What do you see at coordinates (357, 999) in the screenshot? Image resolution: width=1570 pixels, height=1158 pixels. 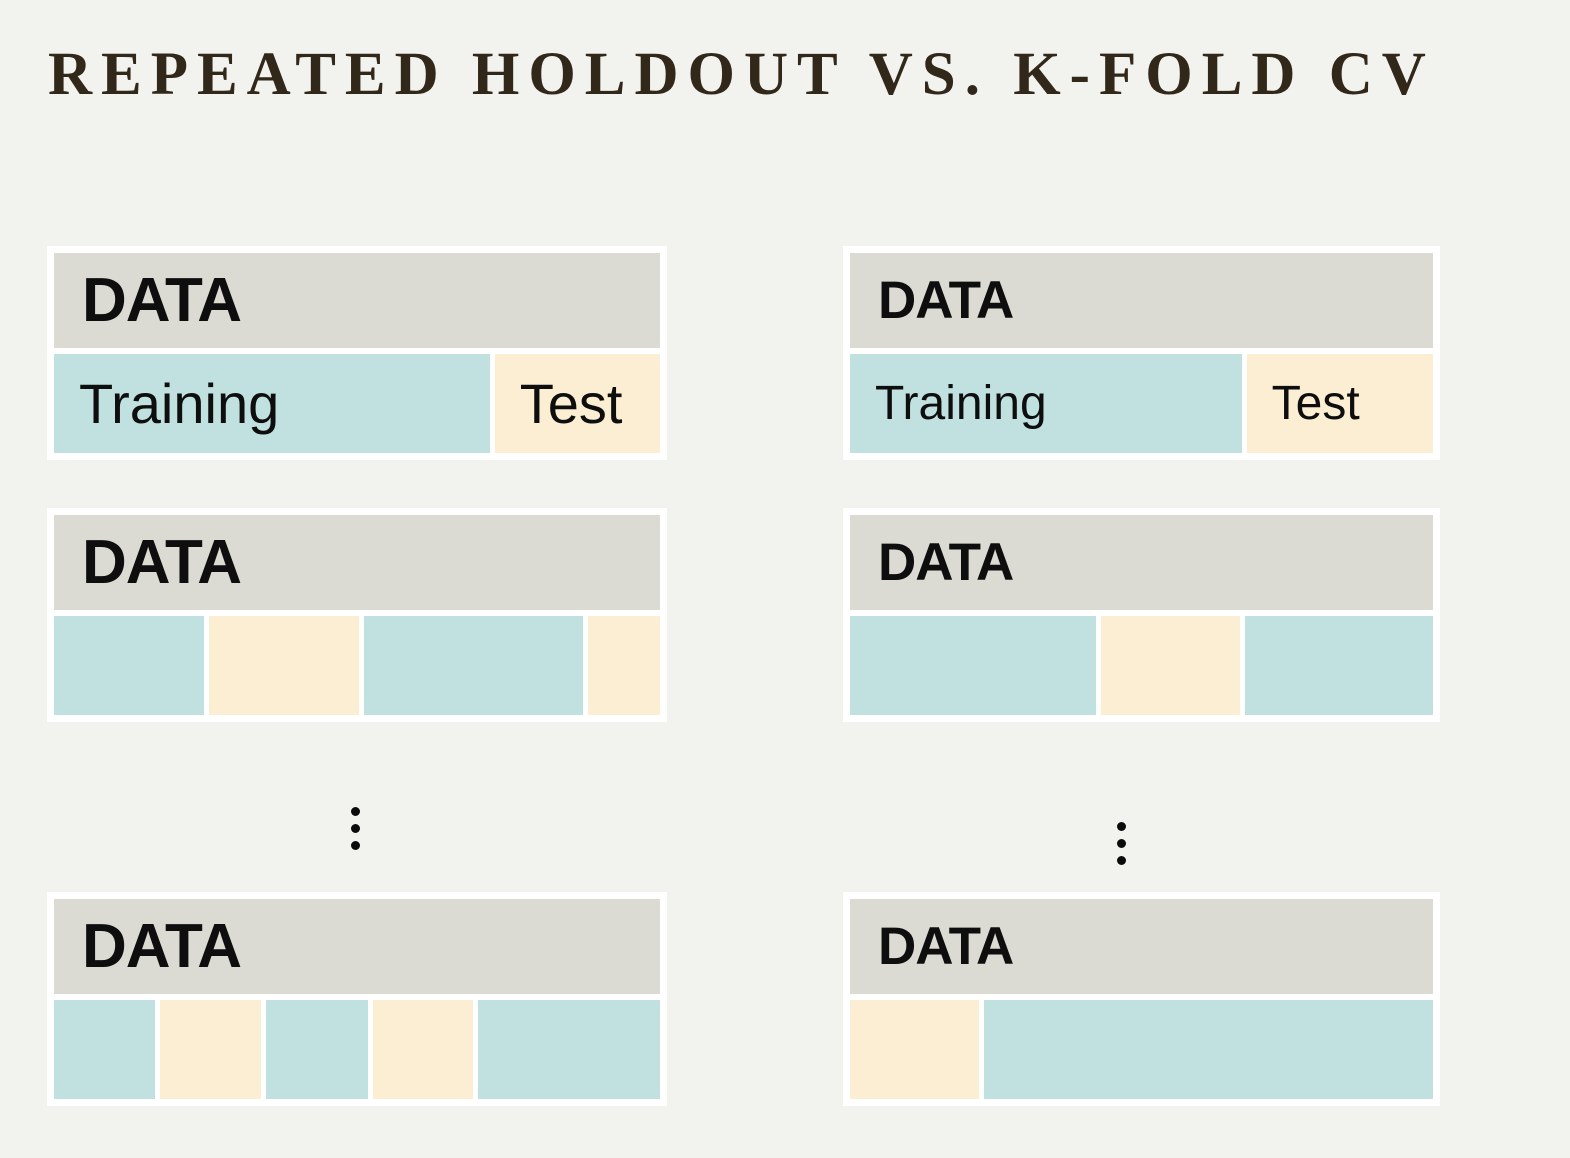 I see `repeated-holdout-panel-3: DATA` at bounding box center [357, 999].